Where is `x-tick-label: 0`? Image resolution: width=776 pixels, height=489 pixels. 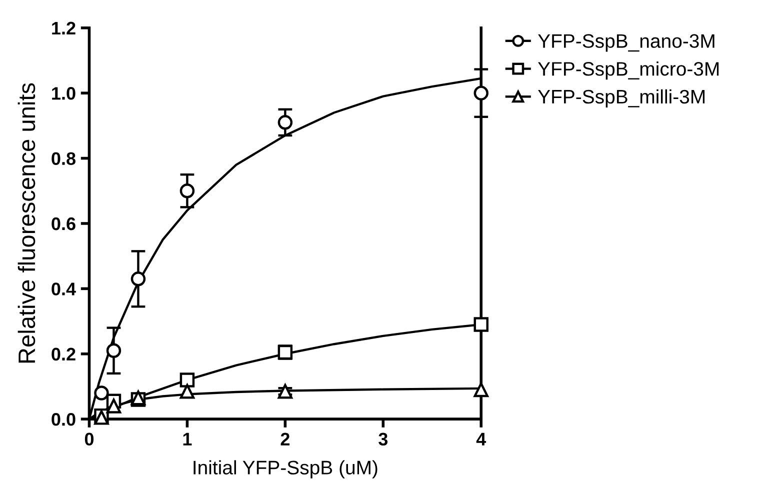 x-tick-label: 0 is located at coordinates (89, 439).